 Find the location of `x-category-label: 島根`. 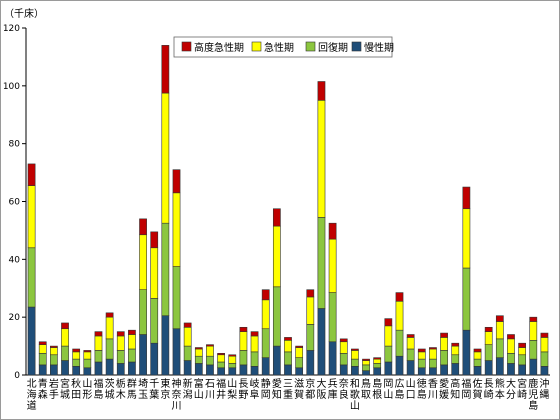

x-category-label: 島根 is located at coordinates (377, 389).